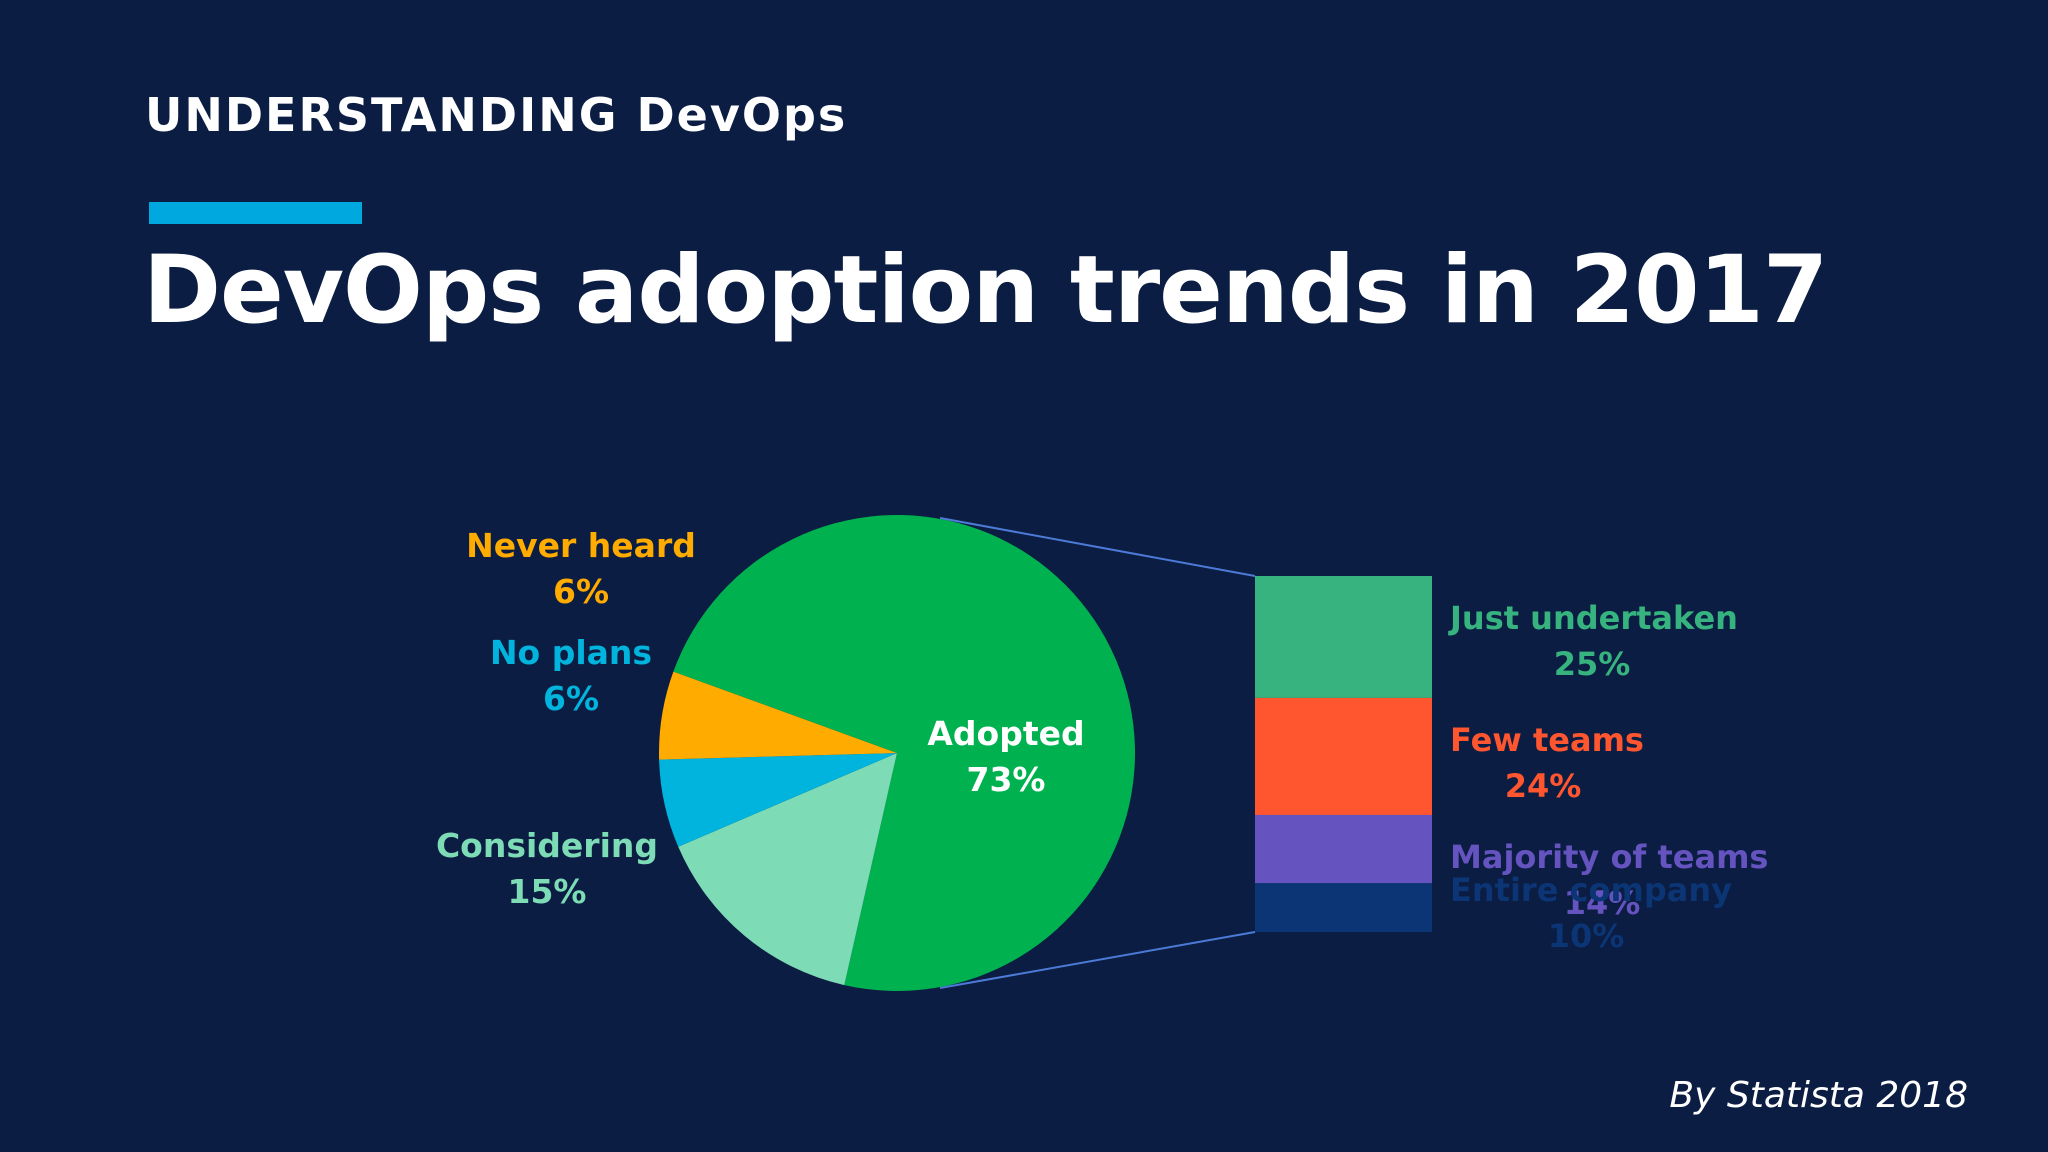 The image size is (2048, 1152). Describe the element at coordinates (547, 891) in the screenshot. I see `pie-value-considering: 15%` at that location.